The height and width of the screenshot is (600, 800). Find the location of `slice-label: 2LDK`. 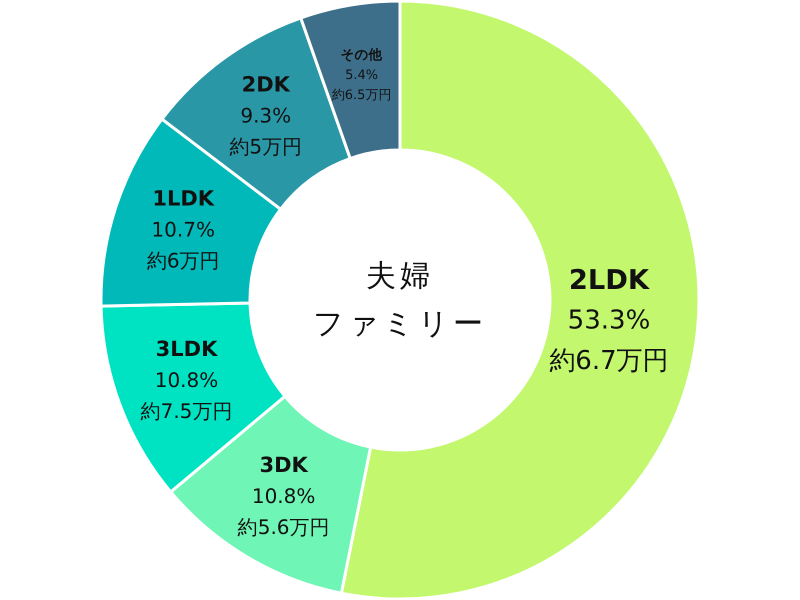

slice-label: 2LDK is located at coordinates (609, 280).